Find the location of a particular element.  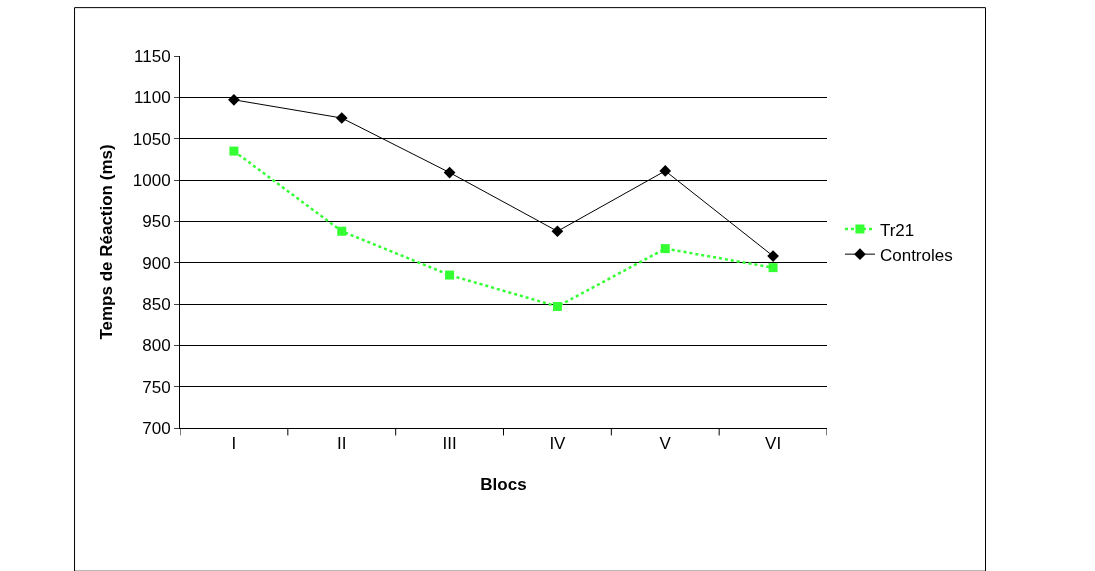

y-tick-label: 1000 is located at coordinates (151, 180).